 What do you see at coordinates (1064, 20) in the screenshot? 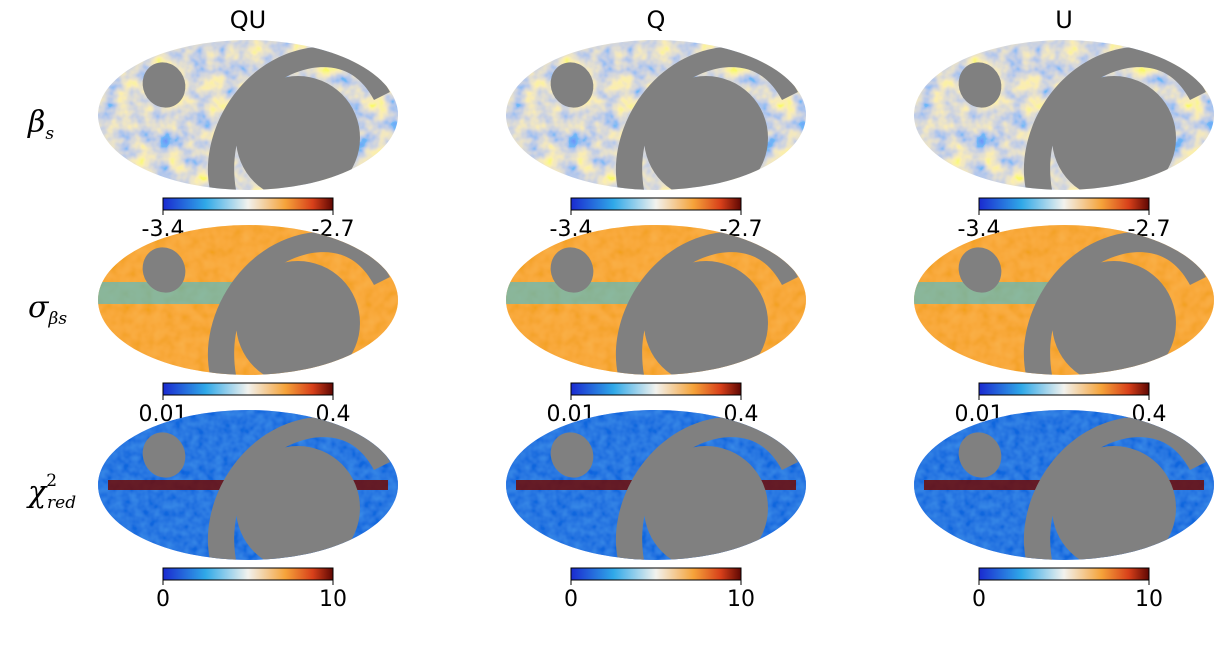
I see `column-title: U` at bounding box center [1064, 20].